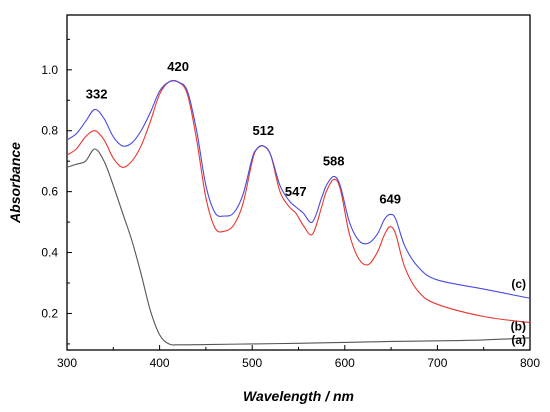  What do you see at coordinates (263, 130) in the screenshot?
I see `peak-label: 512` at bounding box center [263, 130].